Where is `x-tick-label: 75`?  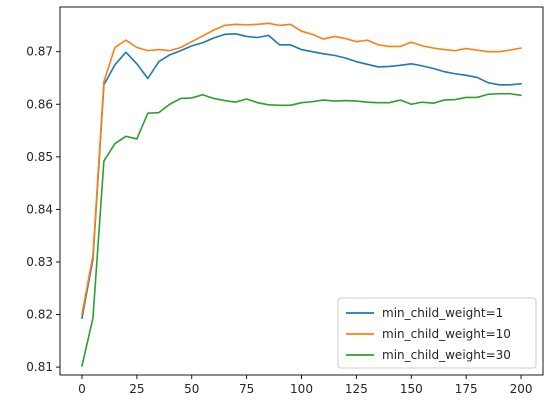 x-tick-label: 75 is located at coordinates (246, 389).